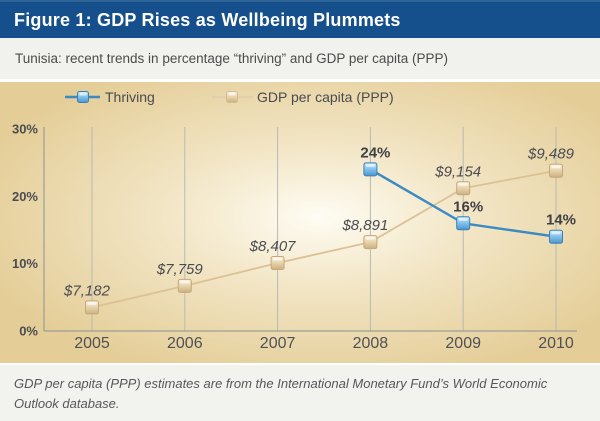  I want to click on legend-item-thriving: Thriving, so click(110, 97).